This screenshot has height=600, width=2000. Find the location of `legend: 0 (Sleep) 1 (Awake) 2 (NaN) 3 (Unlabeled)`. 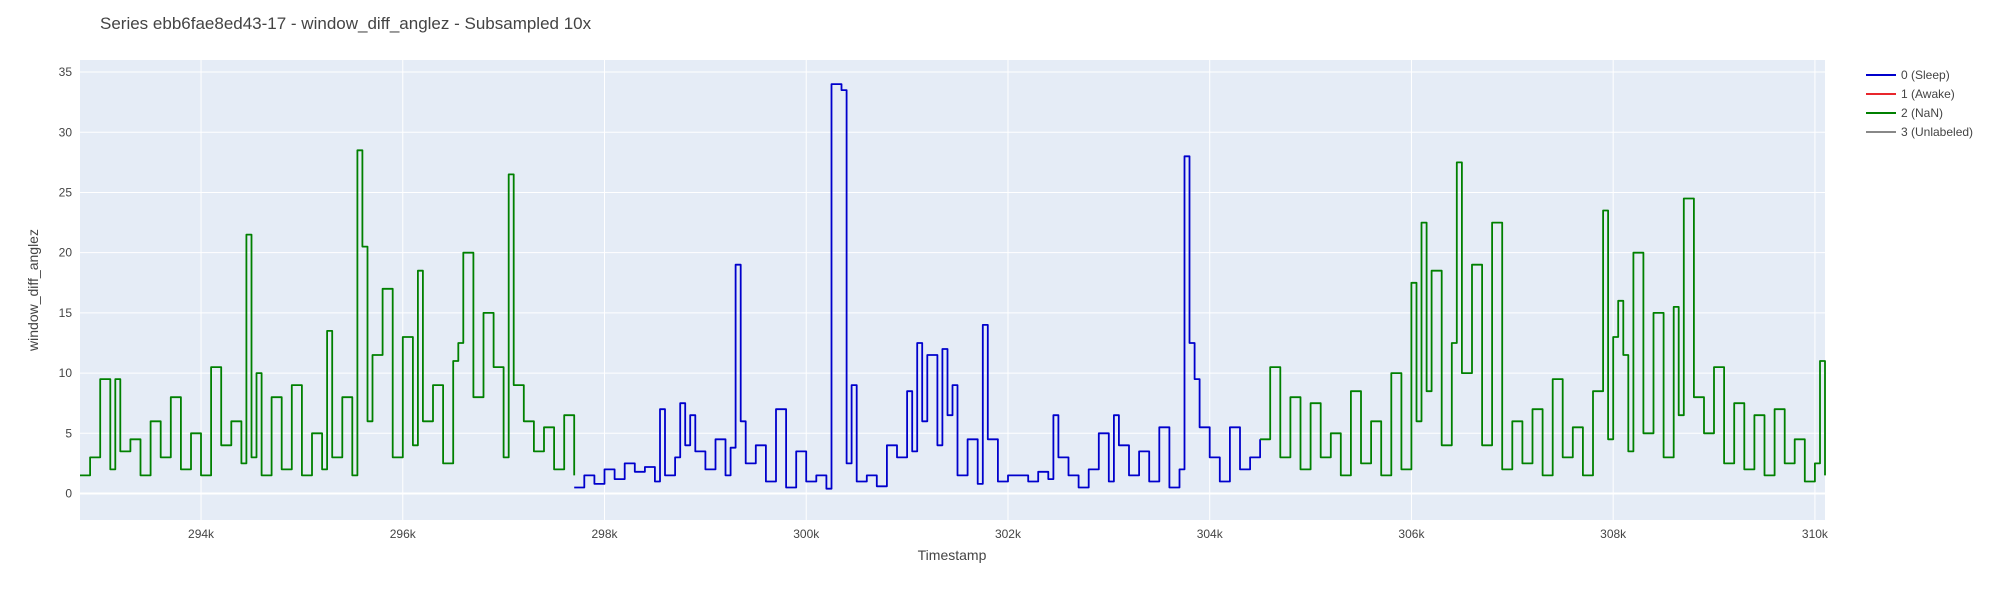

legend: 0 (Sleep) 1 (Awake) 2 (NaN) 3 (Unlabeled) is located at coordinates (1919, 103).